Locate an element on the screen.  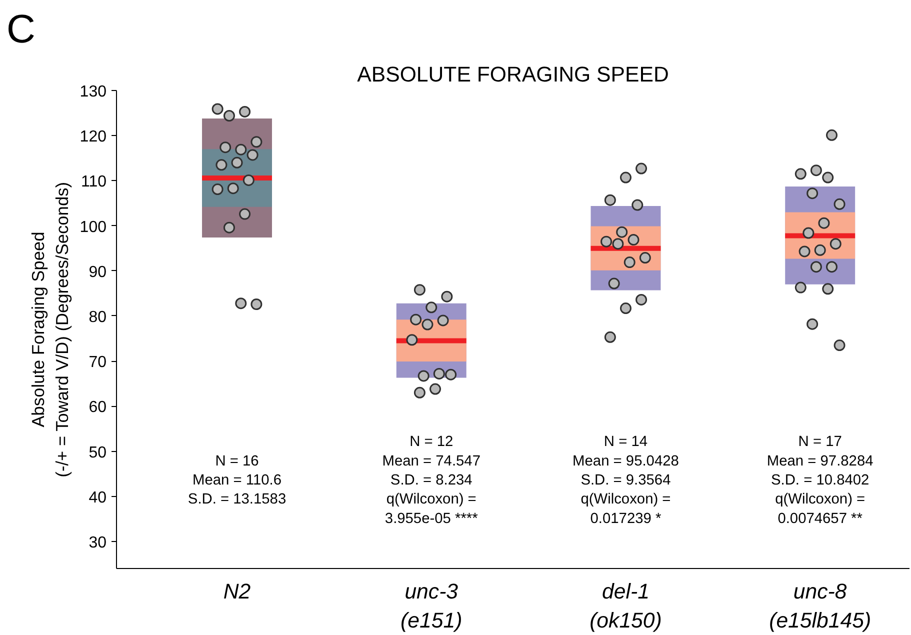
y-tick-label: 50 is located at coordinates (97, 453).